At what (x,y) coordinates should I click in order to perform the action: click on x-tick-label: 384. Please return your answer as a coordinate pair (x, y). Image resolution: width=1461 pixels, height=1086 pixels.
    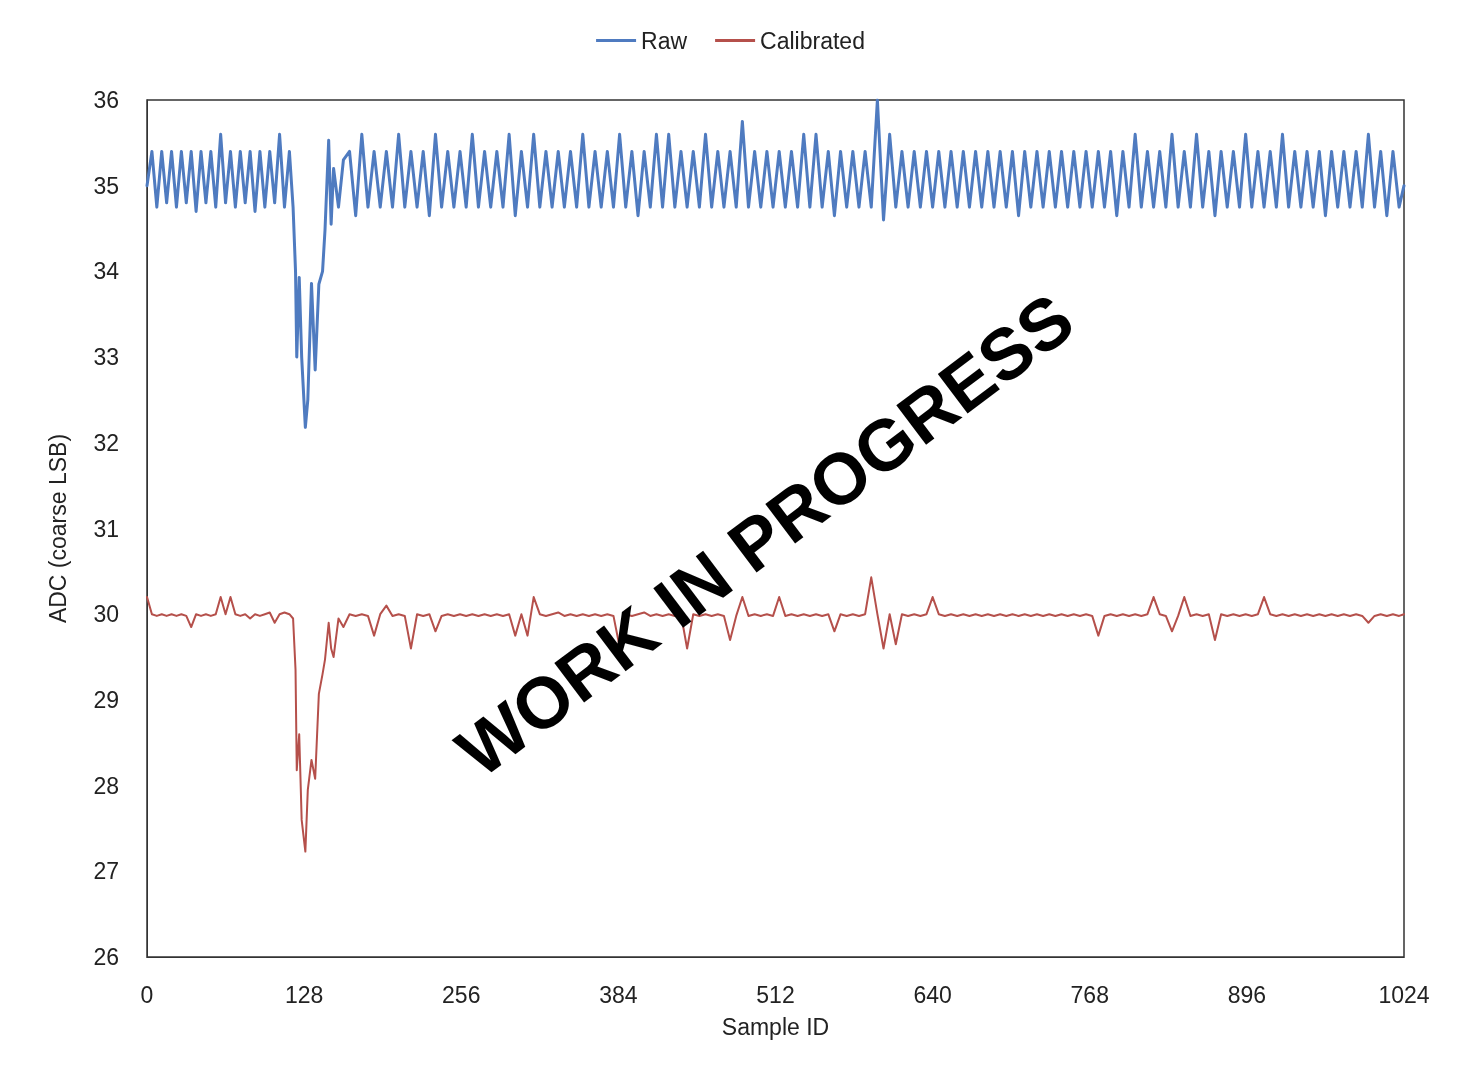
    Looking at the image, I should click on (618, 994).